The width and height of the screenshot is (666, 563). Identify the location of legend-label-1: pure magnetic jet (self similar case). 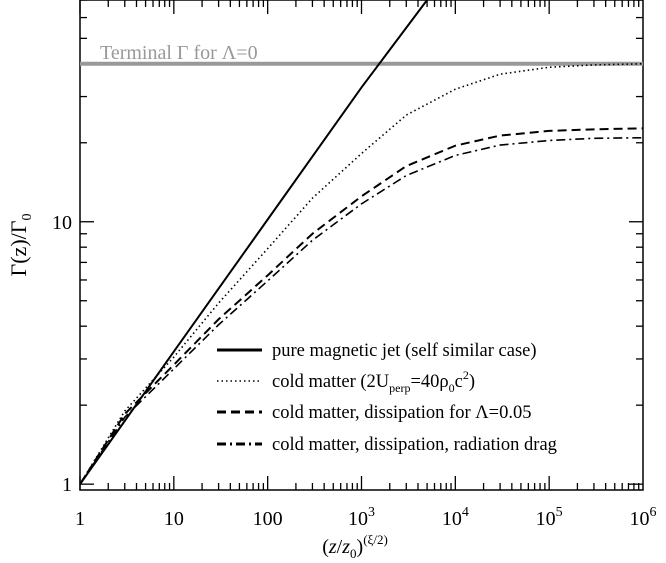
(404, 351).